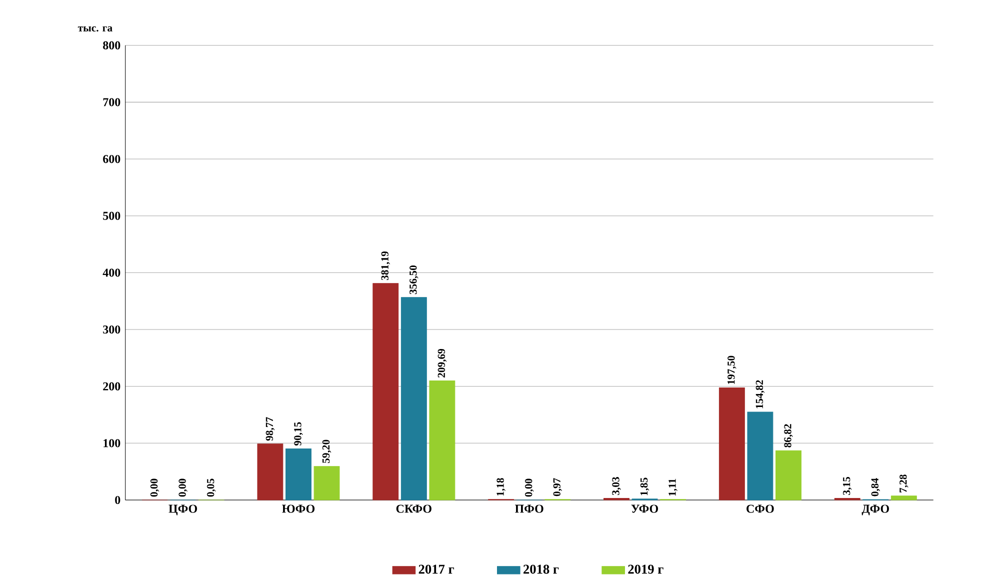 This screenshot has height=586, width=989. I want to click on y-tick-label: 400, so click(111, 272).